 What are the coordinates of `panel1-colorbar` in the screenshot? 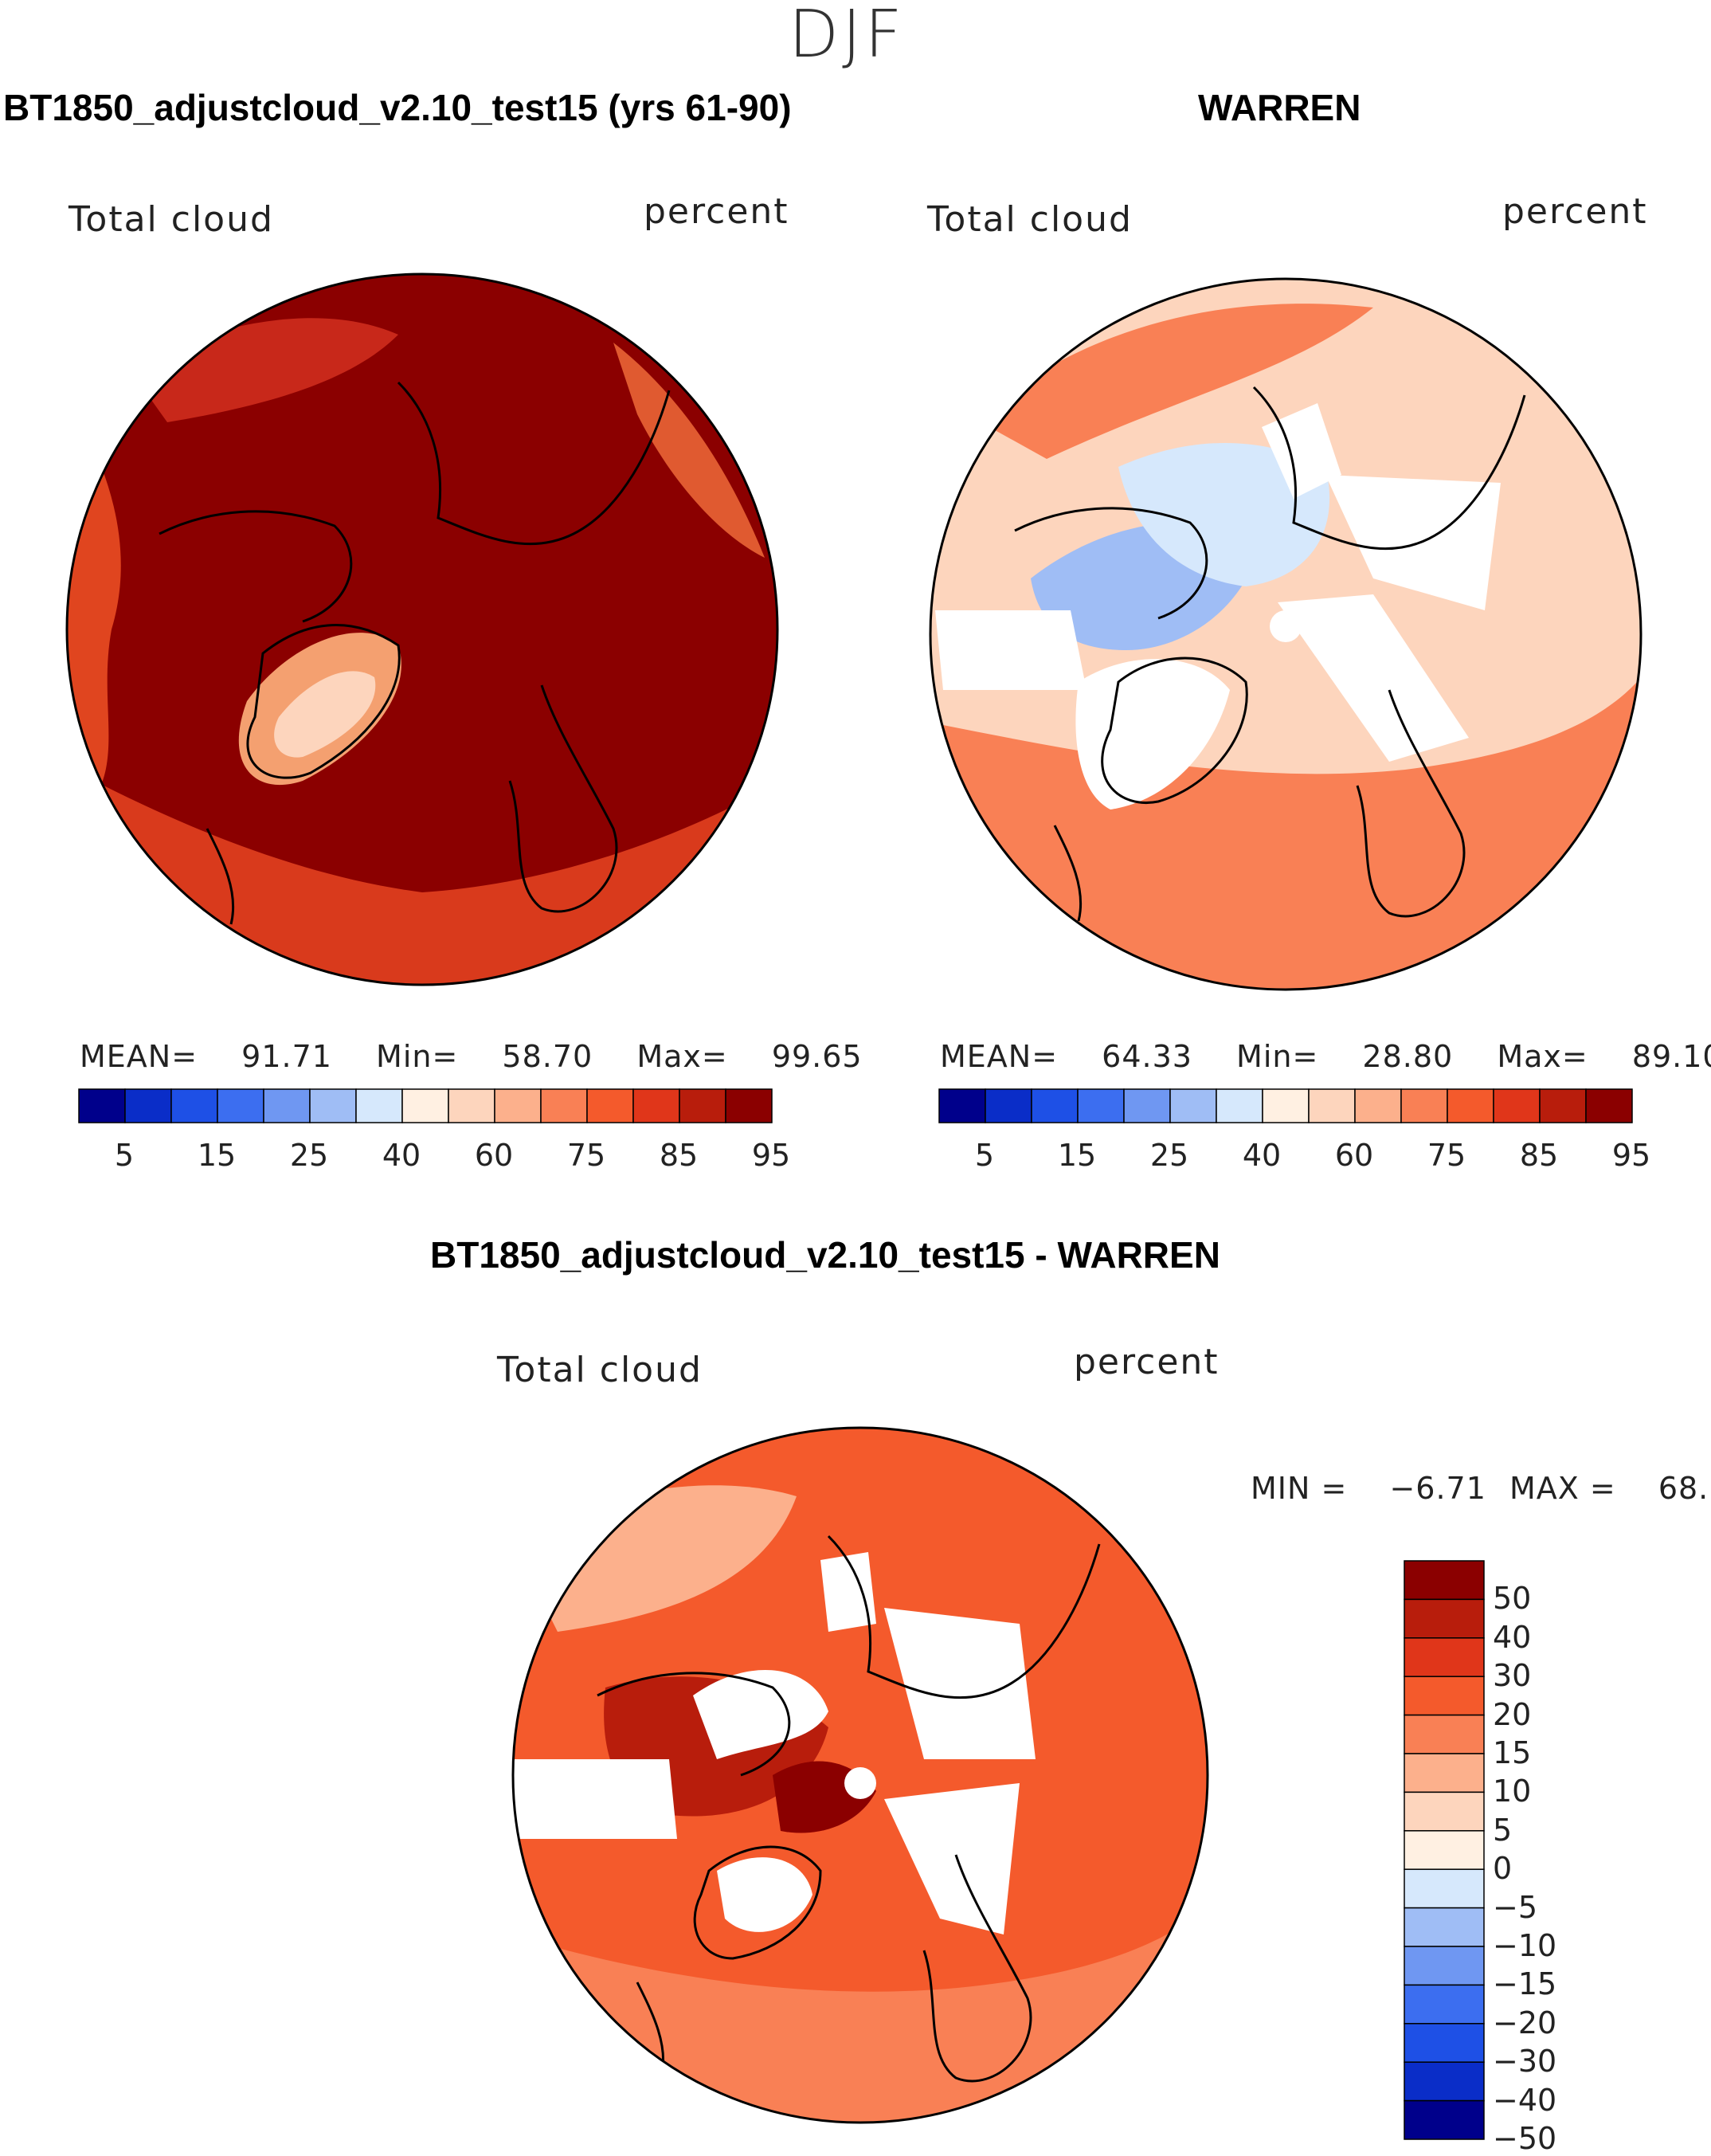 It's located at (426, 1105).